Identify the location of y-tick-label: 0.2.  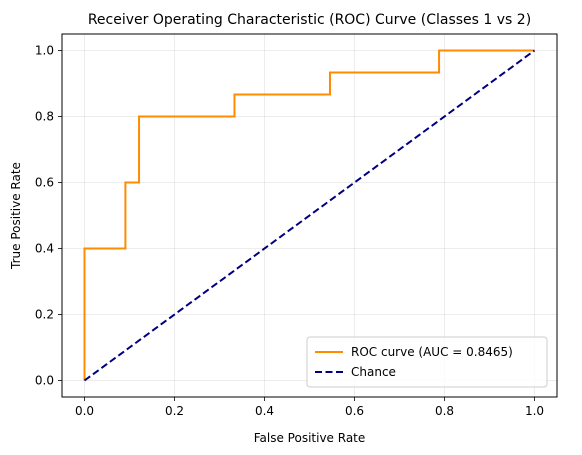
(44, 315).